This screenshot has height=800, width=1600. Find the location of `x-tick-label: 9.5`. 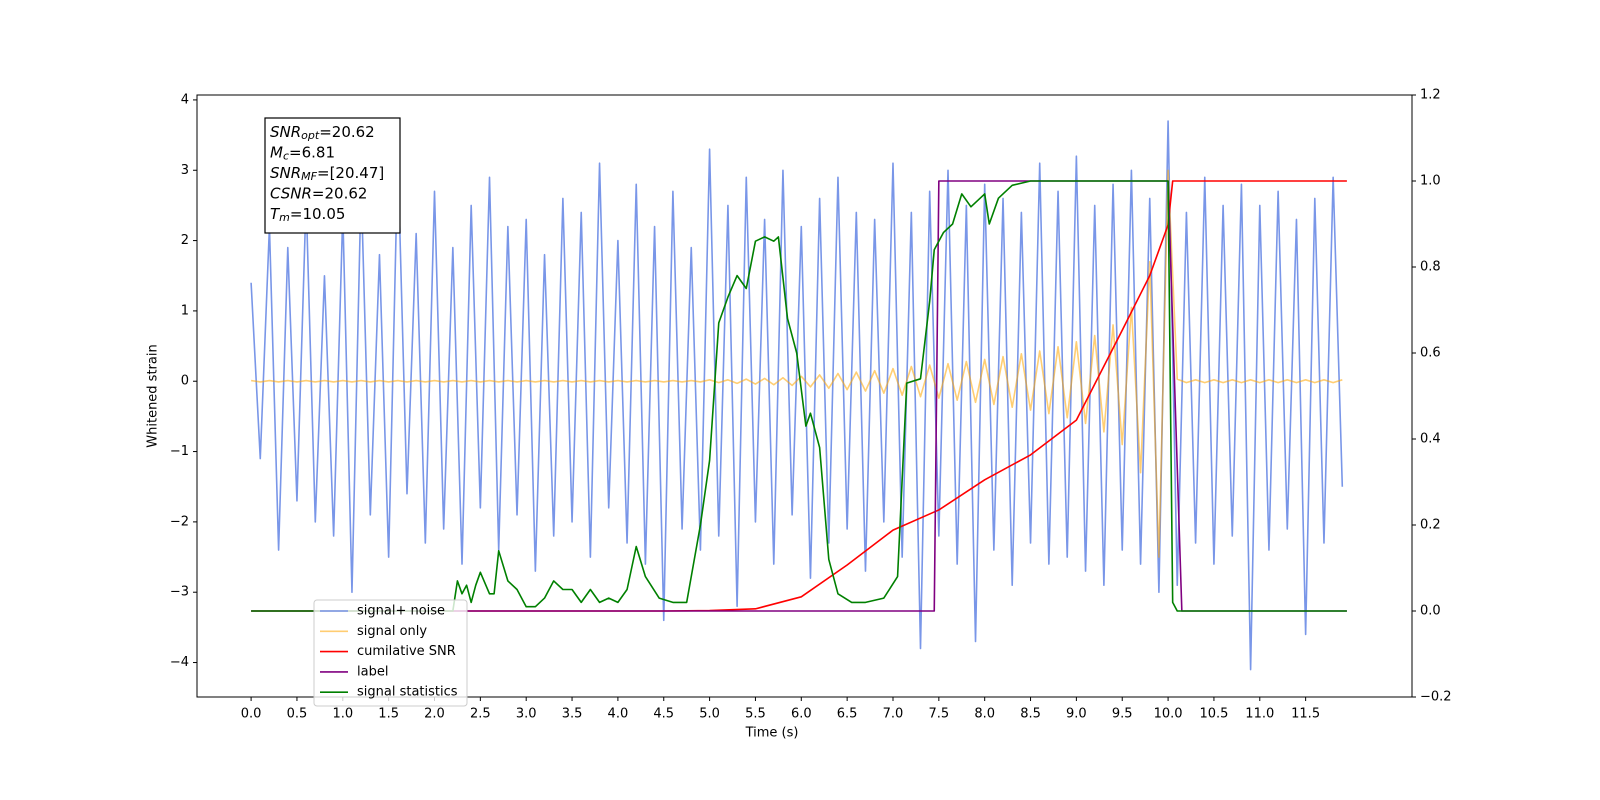

x-tick-label: 9.5 is located at coordinates (1122, 714).